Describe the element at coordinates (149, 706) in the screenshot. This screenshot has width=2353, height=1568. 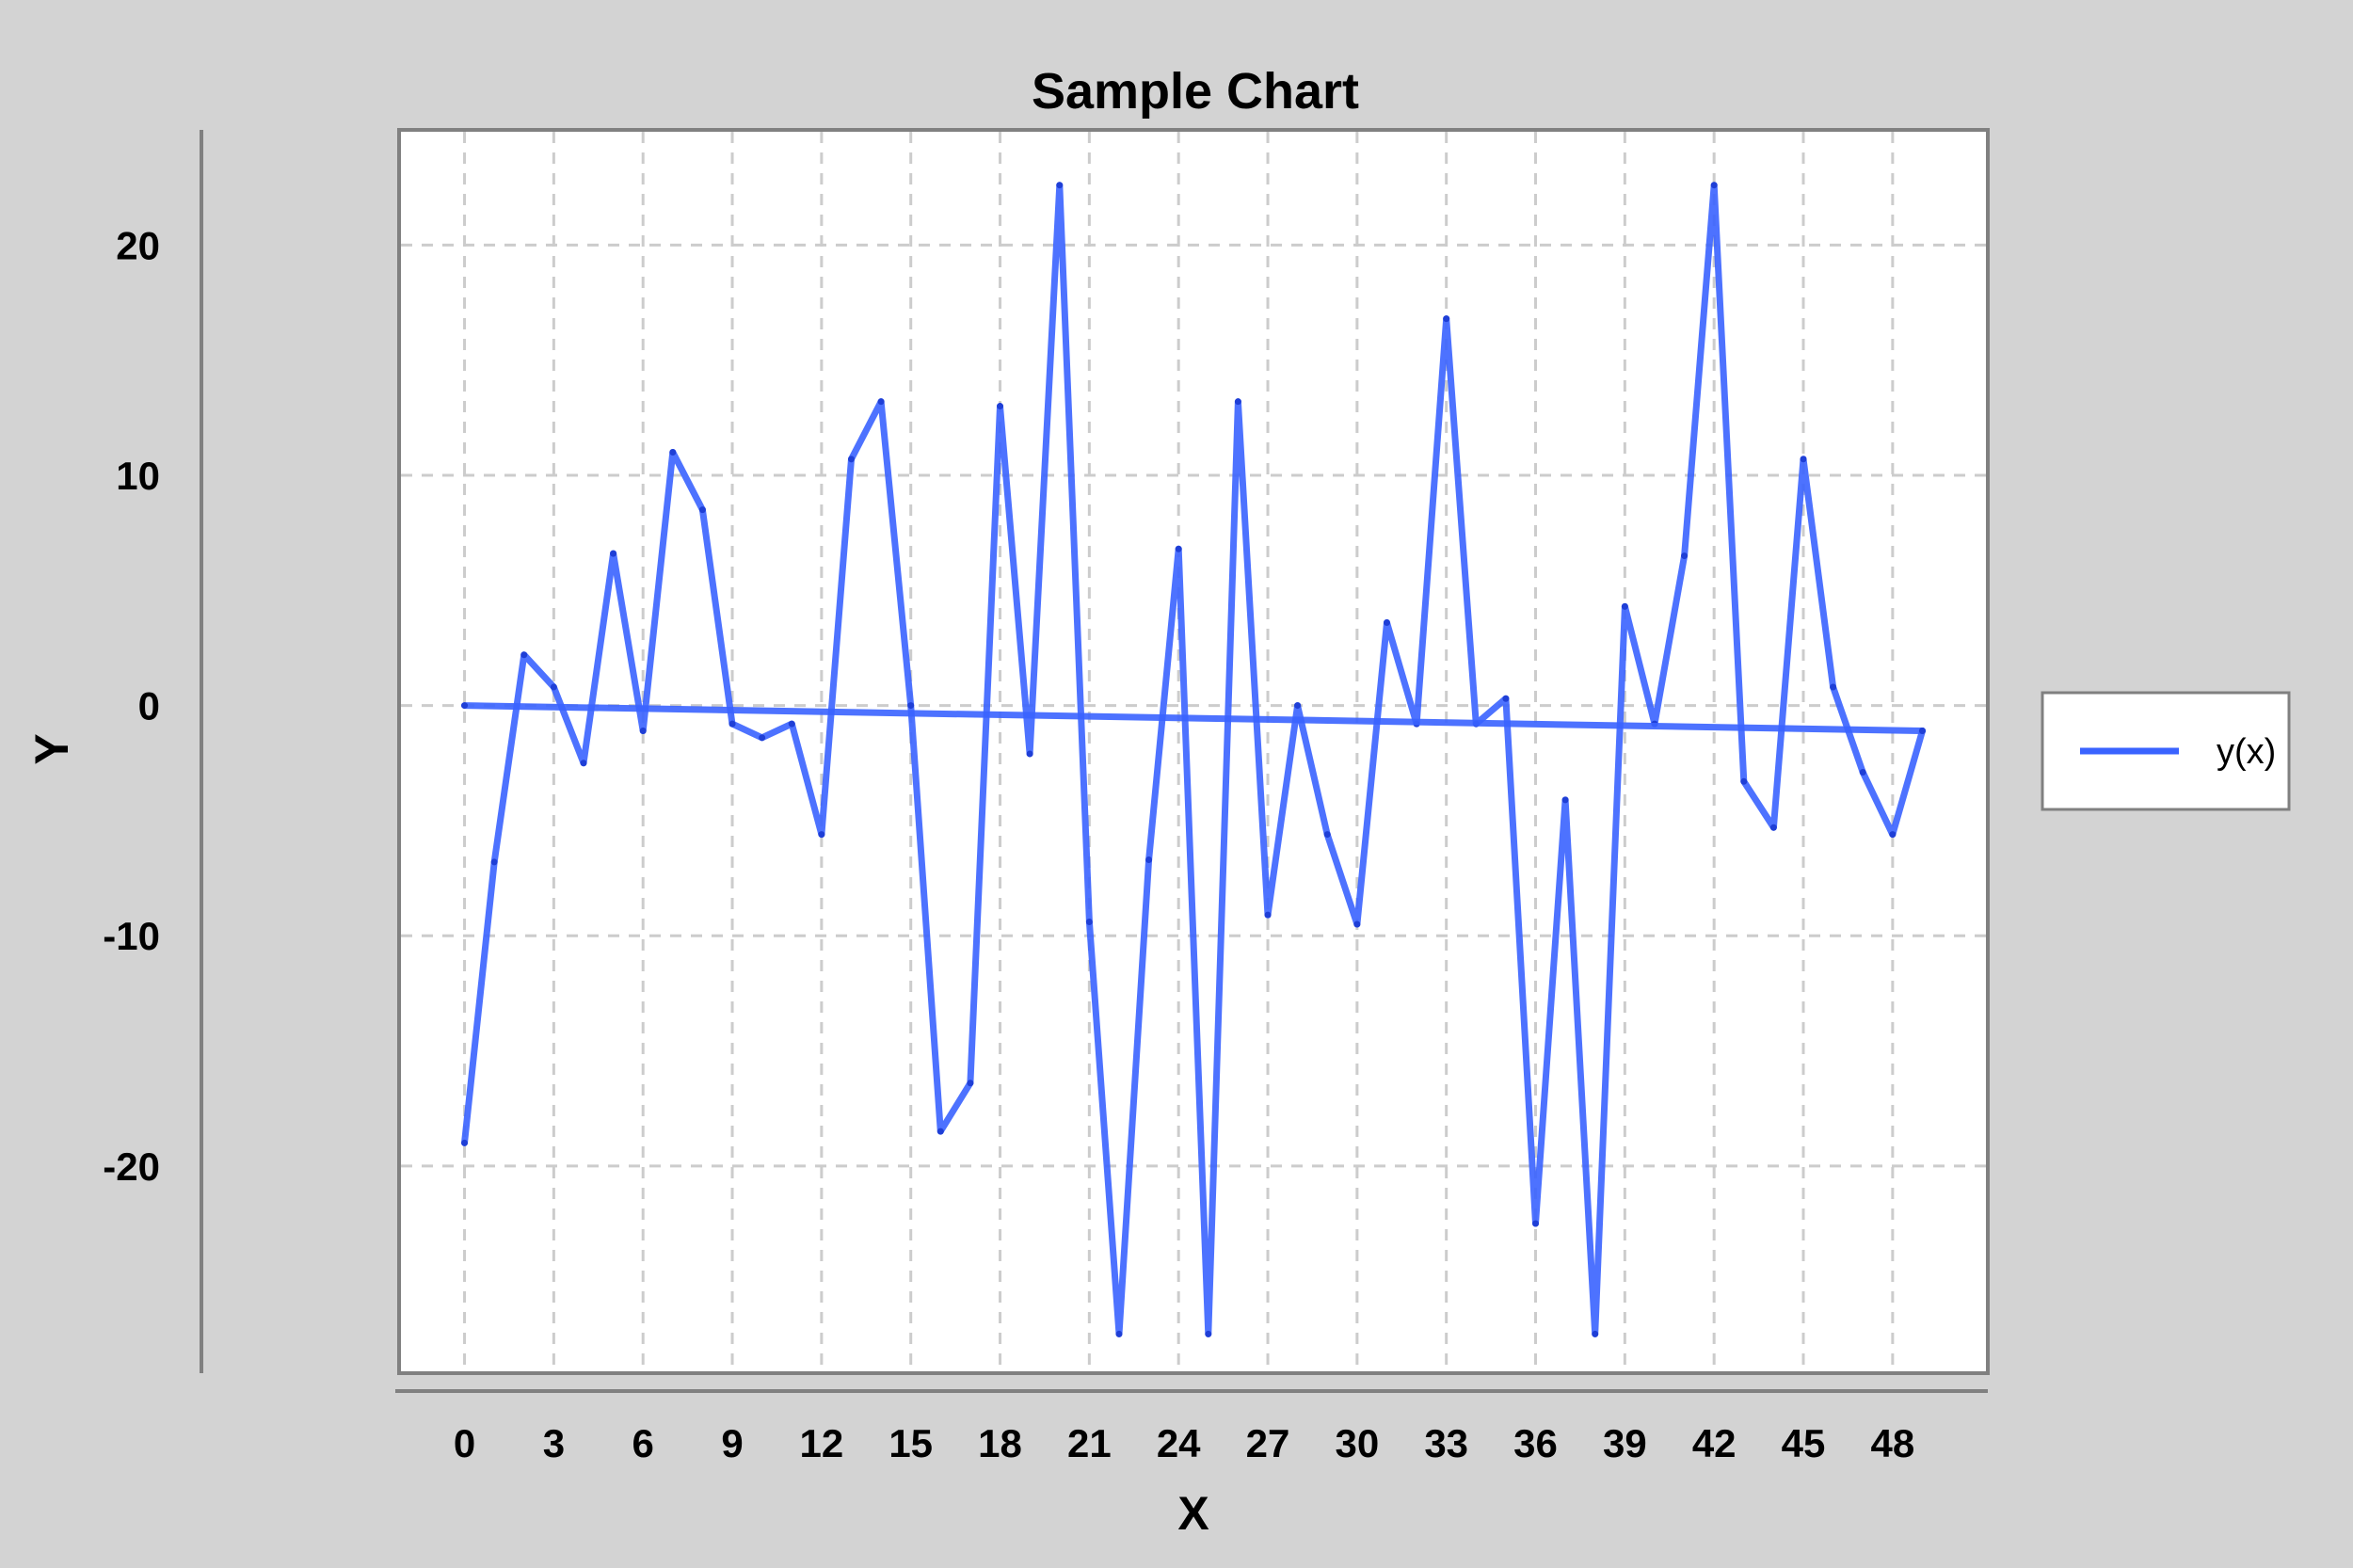
I see `y-tick-label: 0` at that location.